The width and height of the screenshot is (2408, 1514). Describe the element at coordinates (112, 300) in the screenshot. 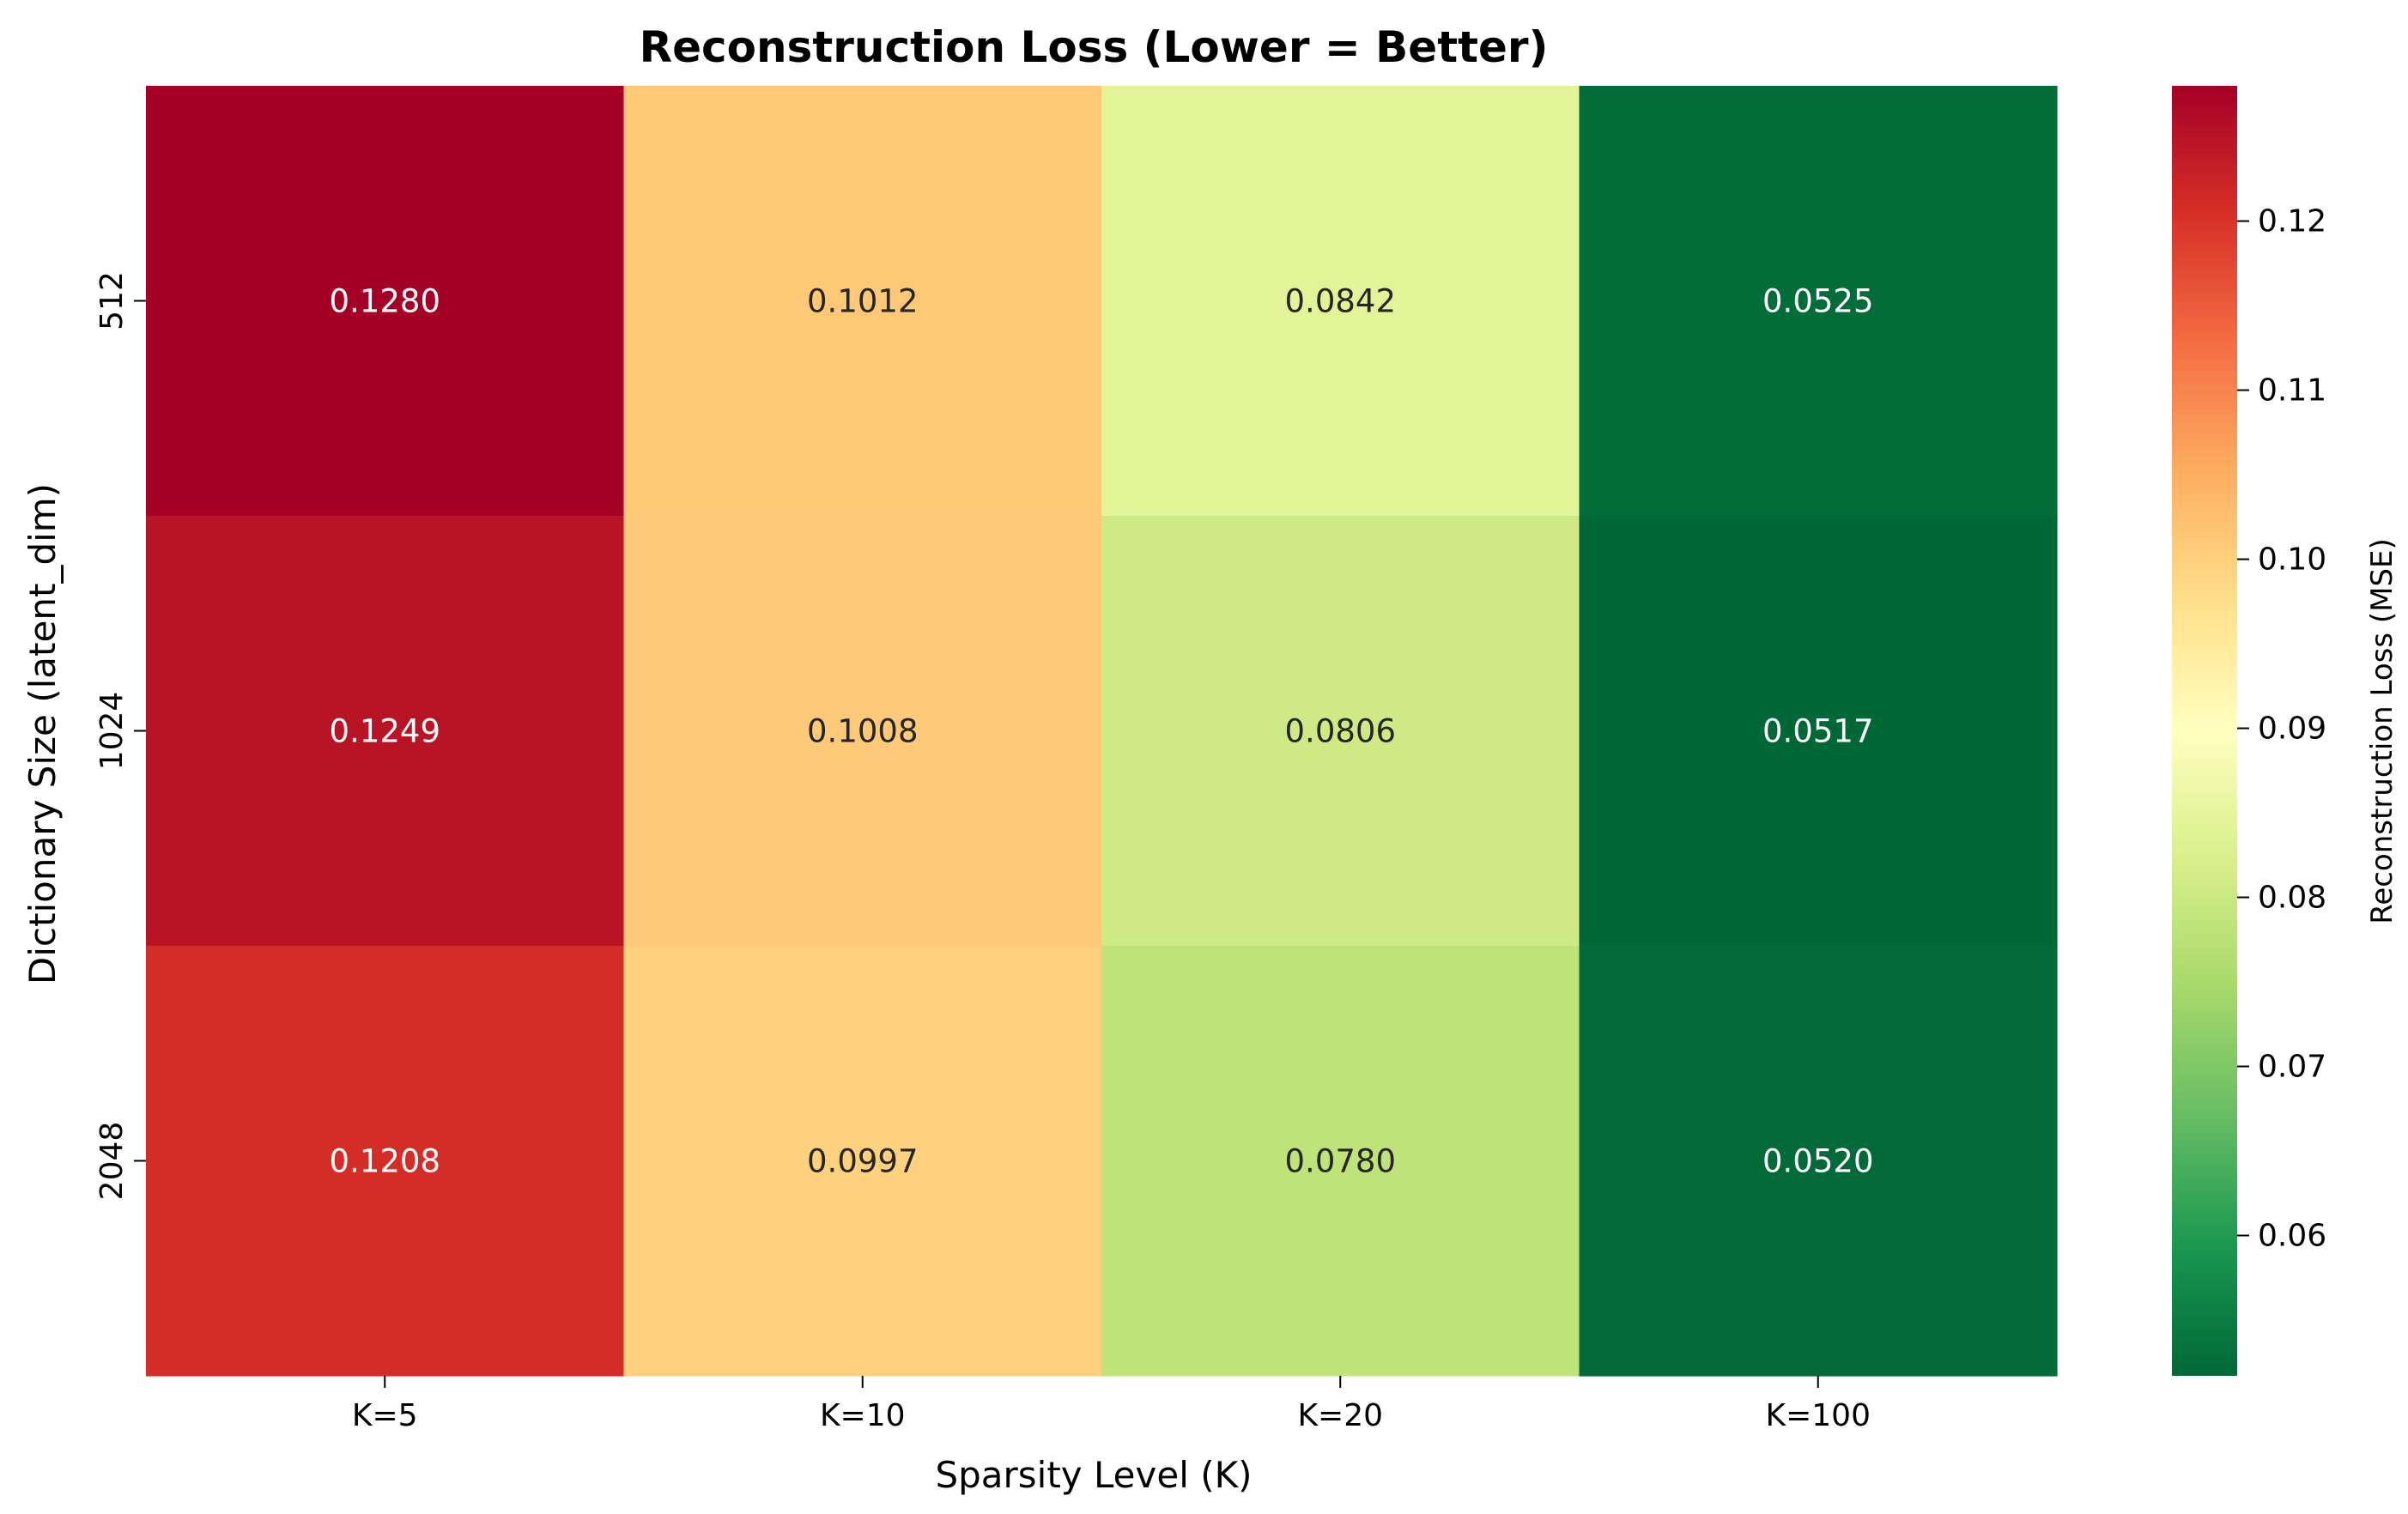

I see `y-tick-label: 512` at that location.